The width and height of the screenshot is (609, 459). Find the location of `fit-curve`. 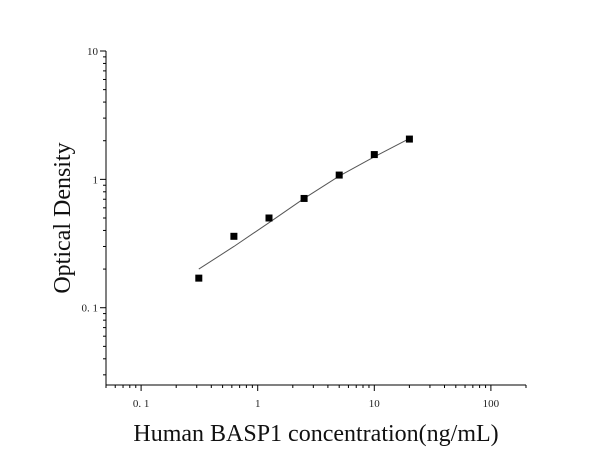

fit-curve is located at coordinates (304, 204).